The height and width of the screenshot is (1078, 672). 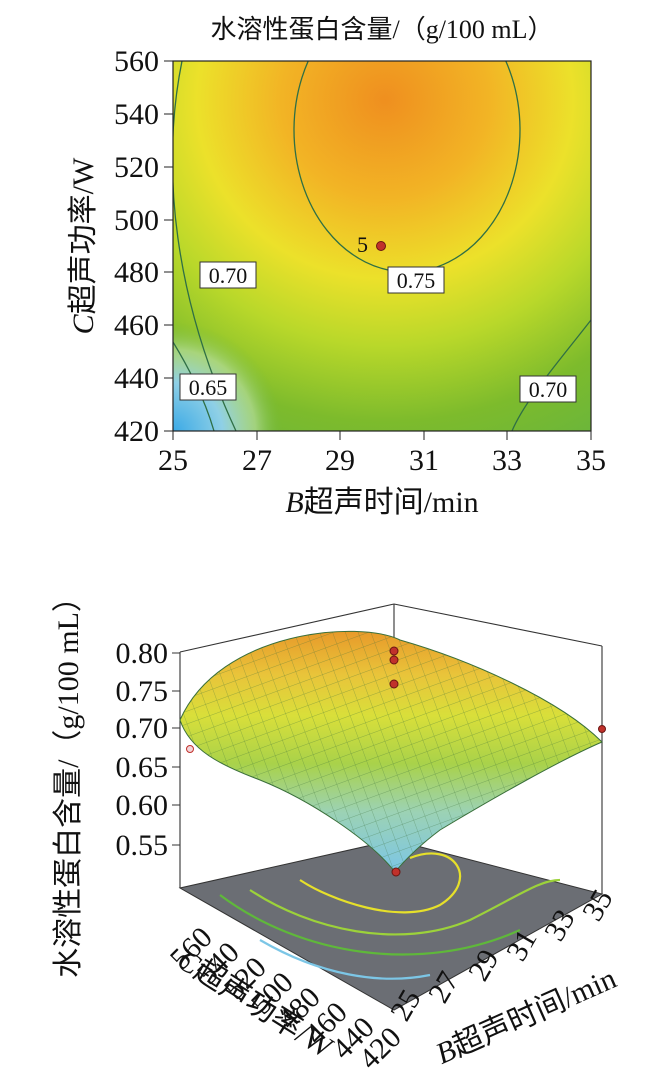 I want to click on surface-z-tick: 0.70, so click(x=142, y=728).